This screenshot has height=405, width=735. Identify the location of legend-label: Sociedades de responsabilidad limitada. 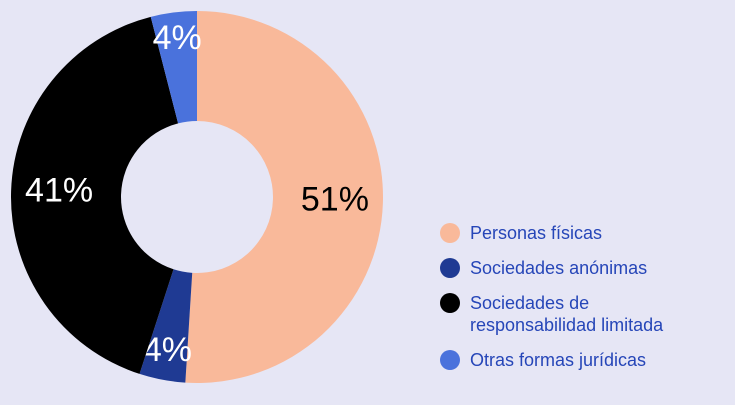
(567, 314).